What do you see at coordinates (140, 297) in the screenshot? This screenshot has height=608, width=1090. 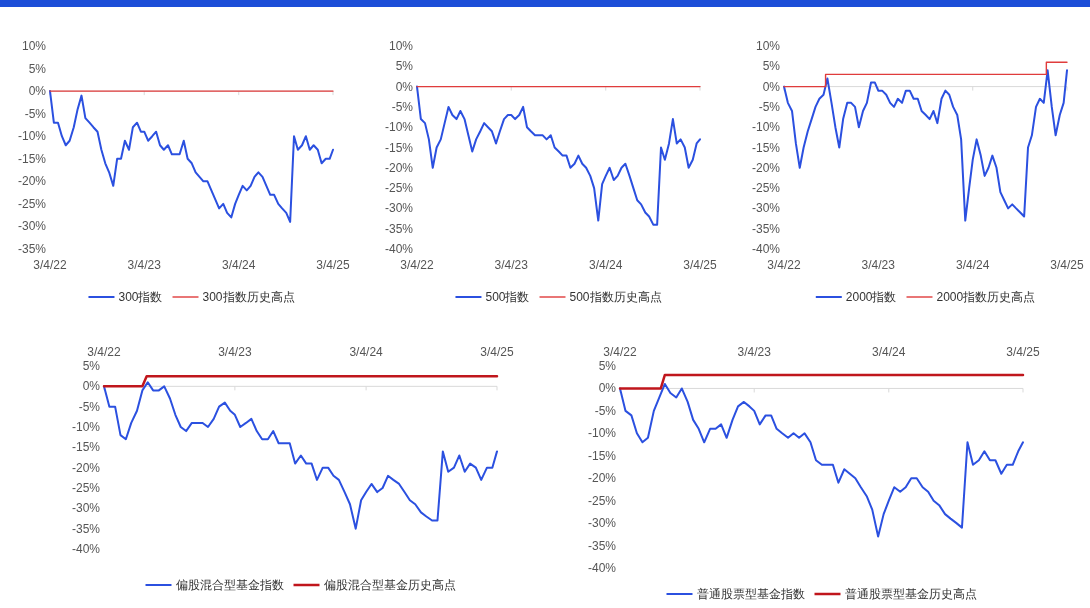 I see `legend-label: 300指数` at bounding box center [140, 297].